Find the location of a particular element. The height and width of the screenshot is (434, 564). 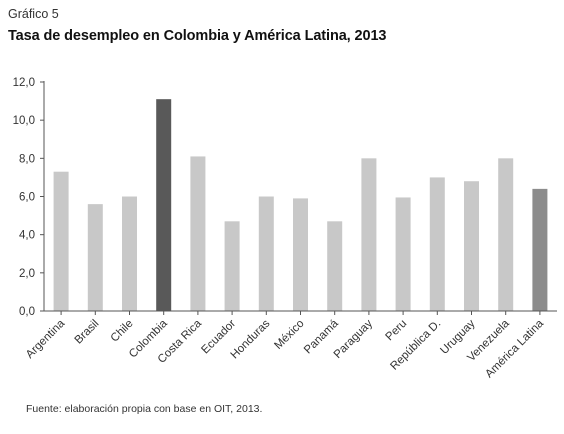

y-tick-label: 8,0 is located at coordinates (27, 159).